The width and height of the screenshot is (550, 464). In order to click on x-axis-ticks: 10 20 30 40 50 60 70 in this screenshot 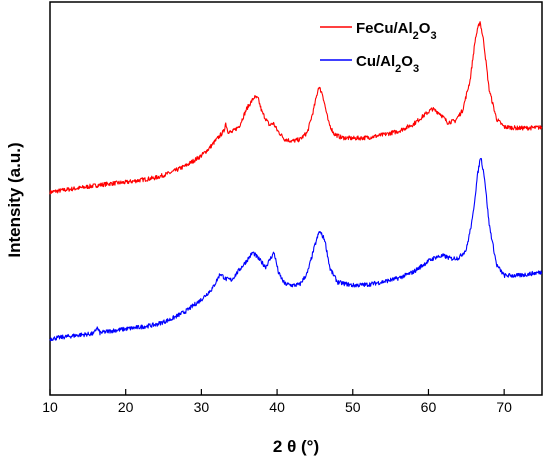, I will do `click(277, 402)`.